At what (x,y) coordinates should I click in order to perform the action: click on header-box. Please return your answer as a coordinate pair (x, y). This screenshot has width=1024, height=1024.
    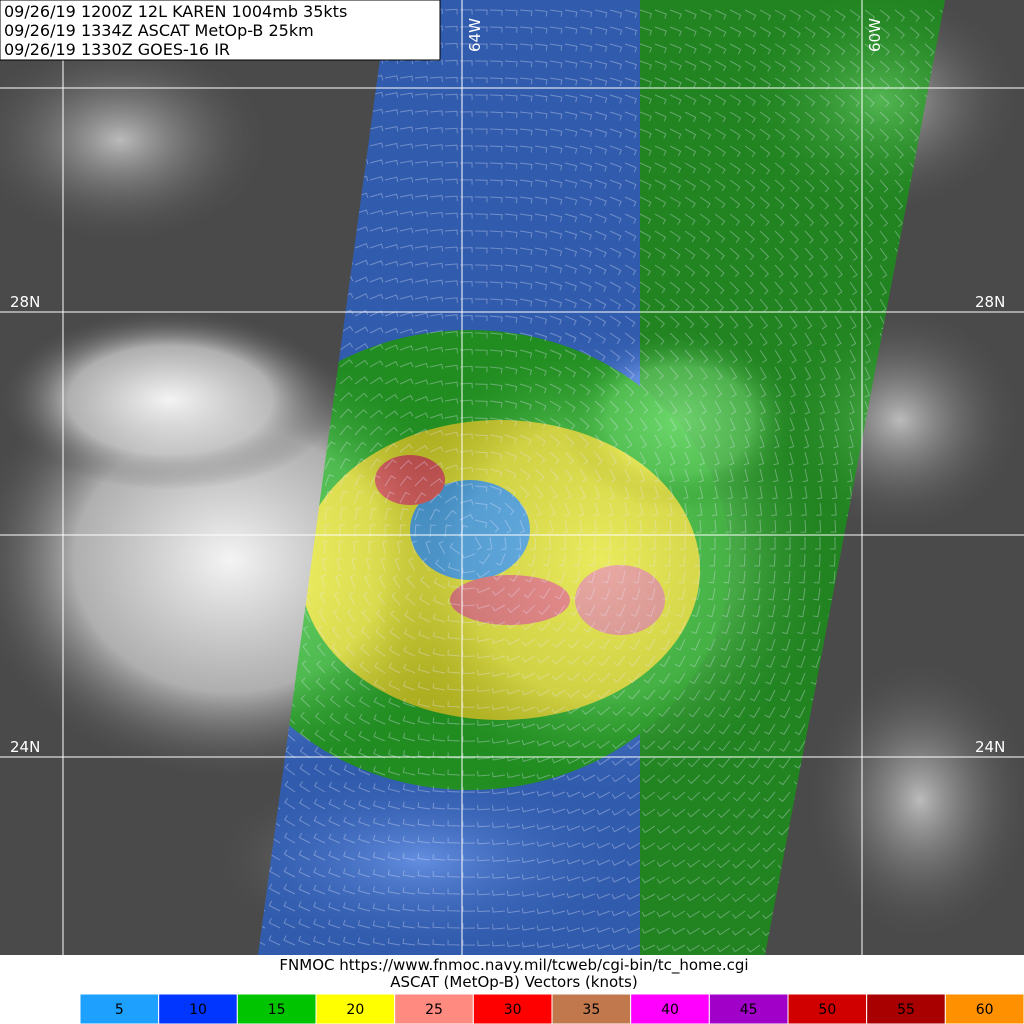
    Looking at the image, I should click on (220, 30).